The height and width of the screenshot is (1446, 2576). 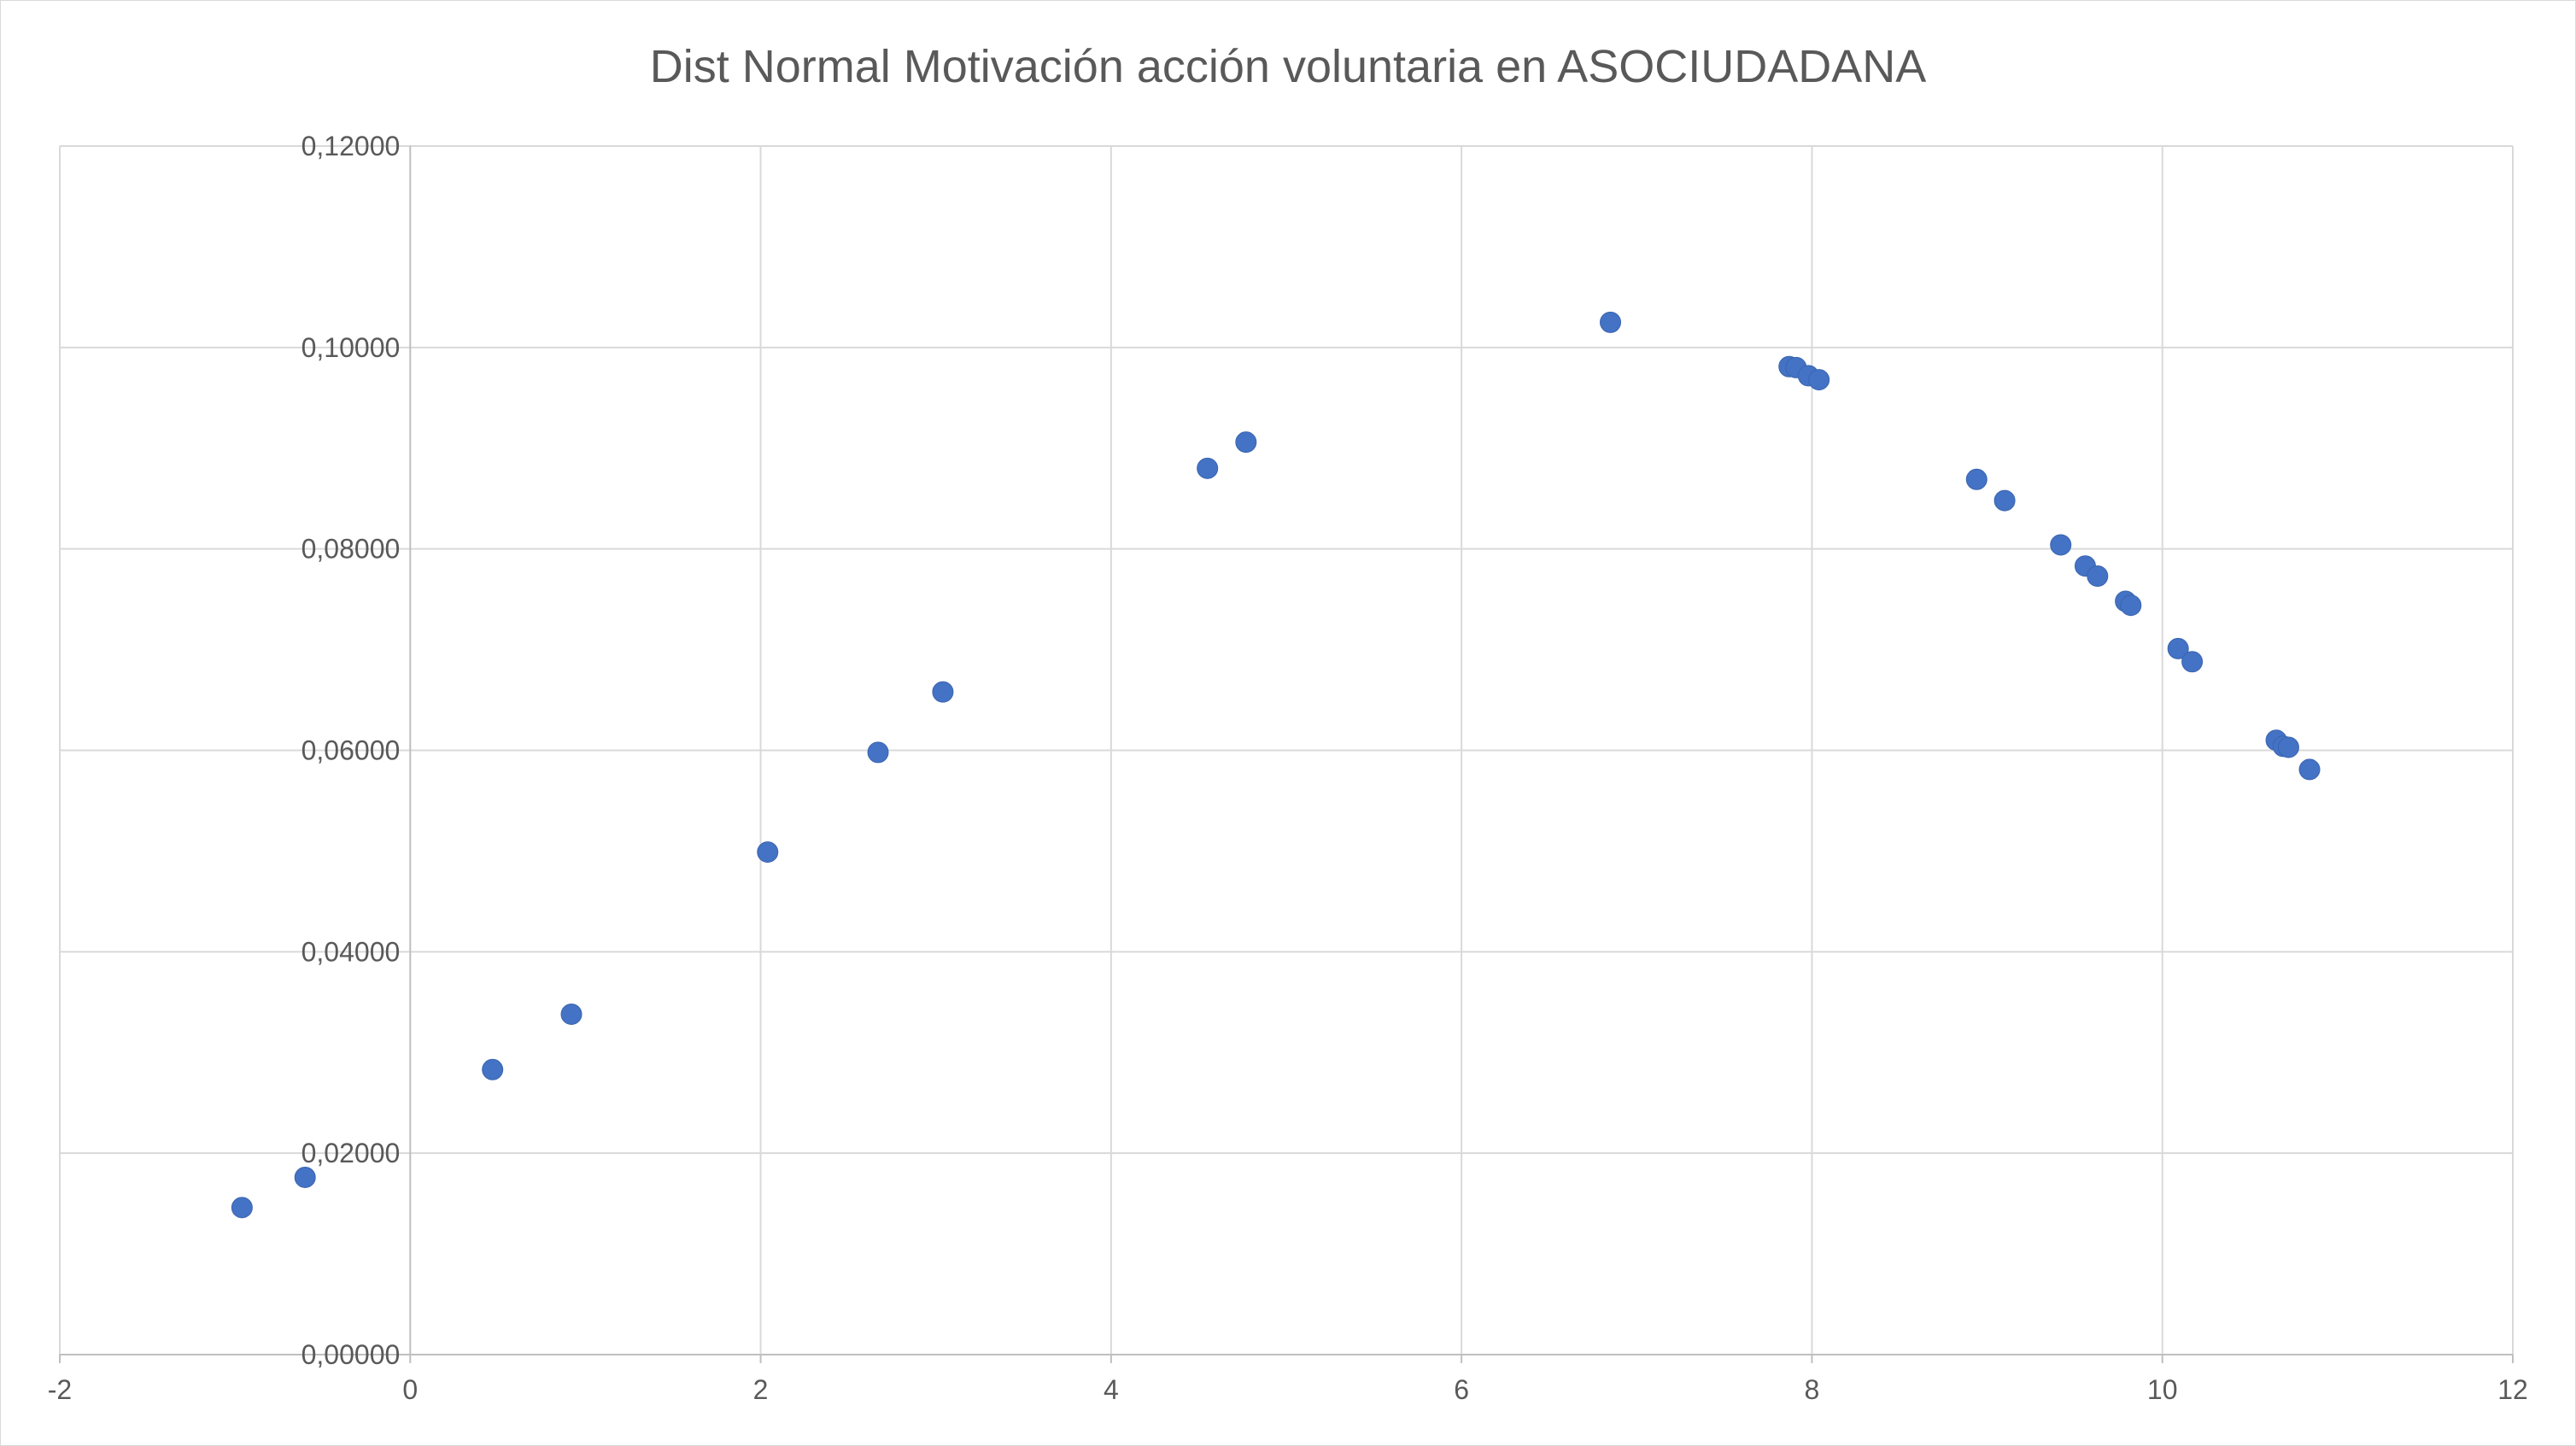 What do you see at coordinates (410, 1390) in the screenshot?
I see `x-tick-label: 0` at bounding box center [410, 1390].